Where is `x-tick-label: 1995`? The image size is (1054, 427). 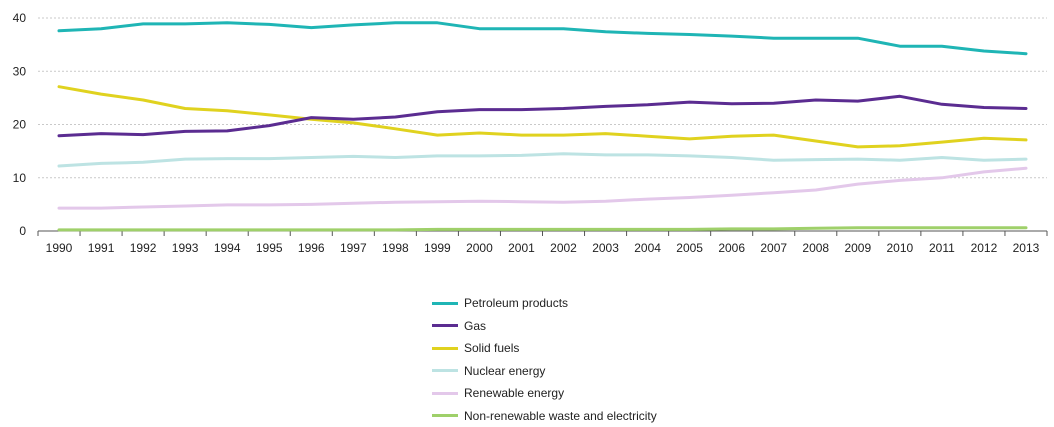 x-tick-label: 1995 is located at coordinates (269, 248).